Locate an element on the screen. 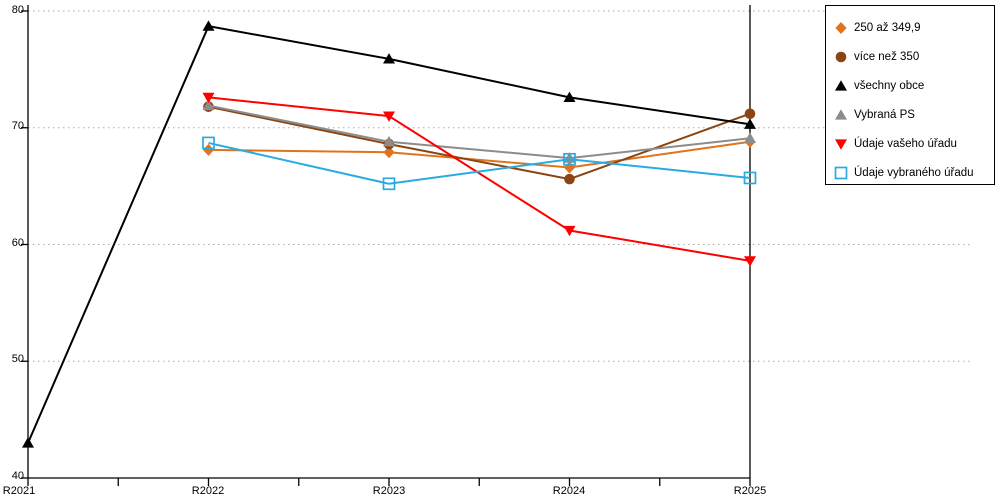 Image resolution: width=1000 pixels, height=500 pixels. x-tick-label-r2021: R2021 is located at coordinates (19, 491).